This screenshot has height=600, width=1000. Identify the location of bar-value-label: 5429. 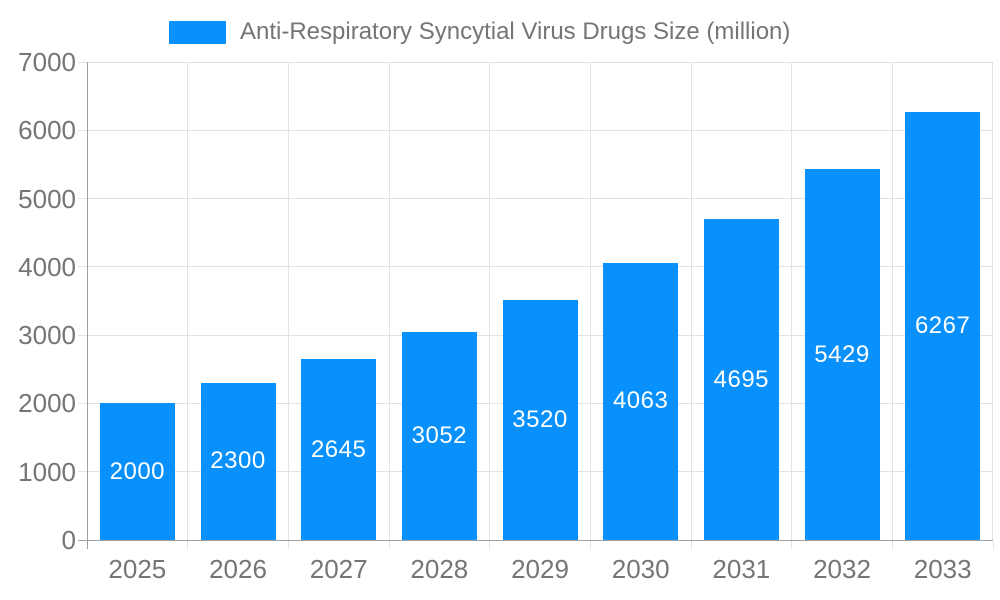
(842, 354).